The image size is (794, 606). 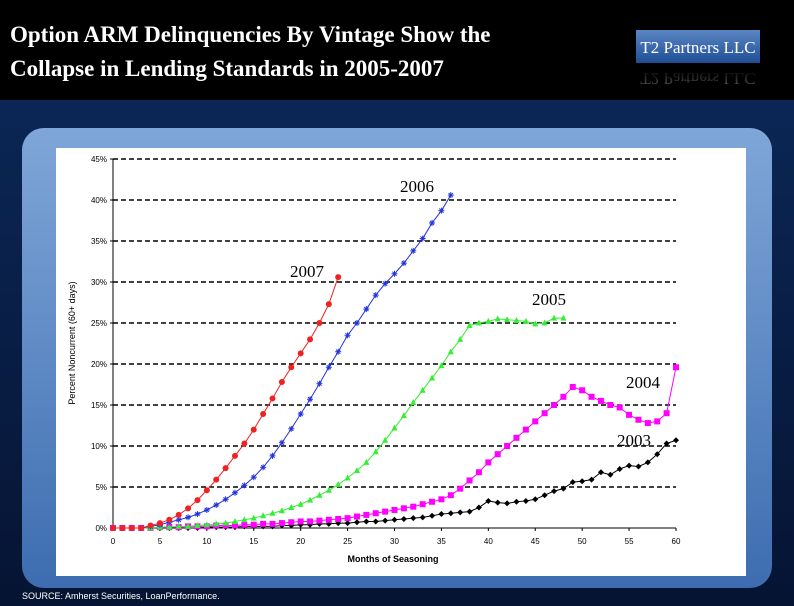 I want to click on logo-text: T2 Partners LLC, so click(x=697, y=47).